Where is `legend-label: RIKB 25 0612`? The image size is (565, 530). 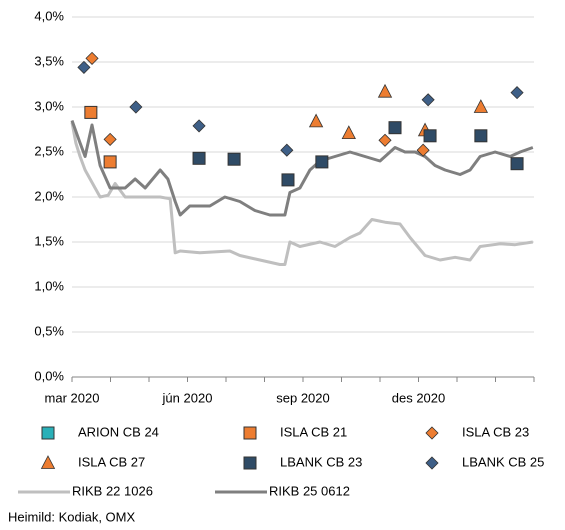 legend-label: RIKB 25 0612 is located at coordinates (309, 490).